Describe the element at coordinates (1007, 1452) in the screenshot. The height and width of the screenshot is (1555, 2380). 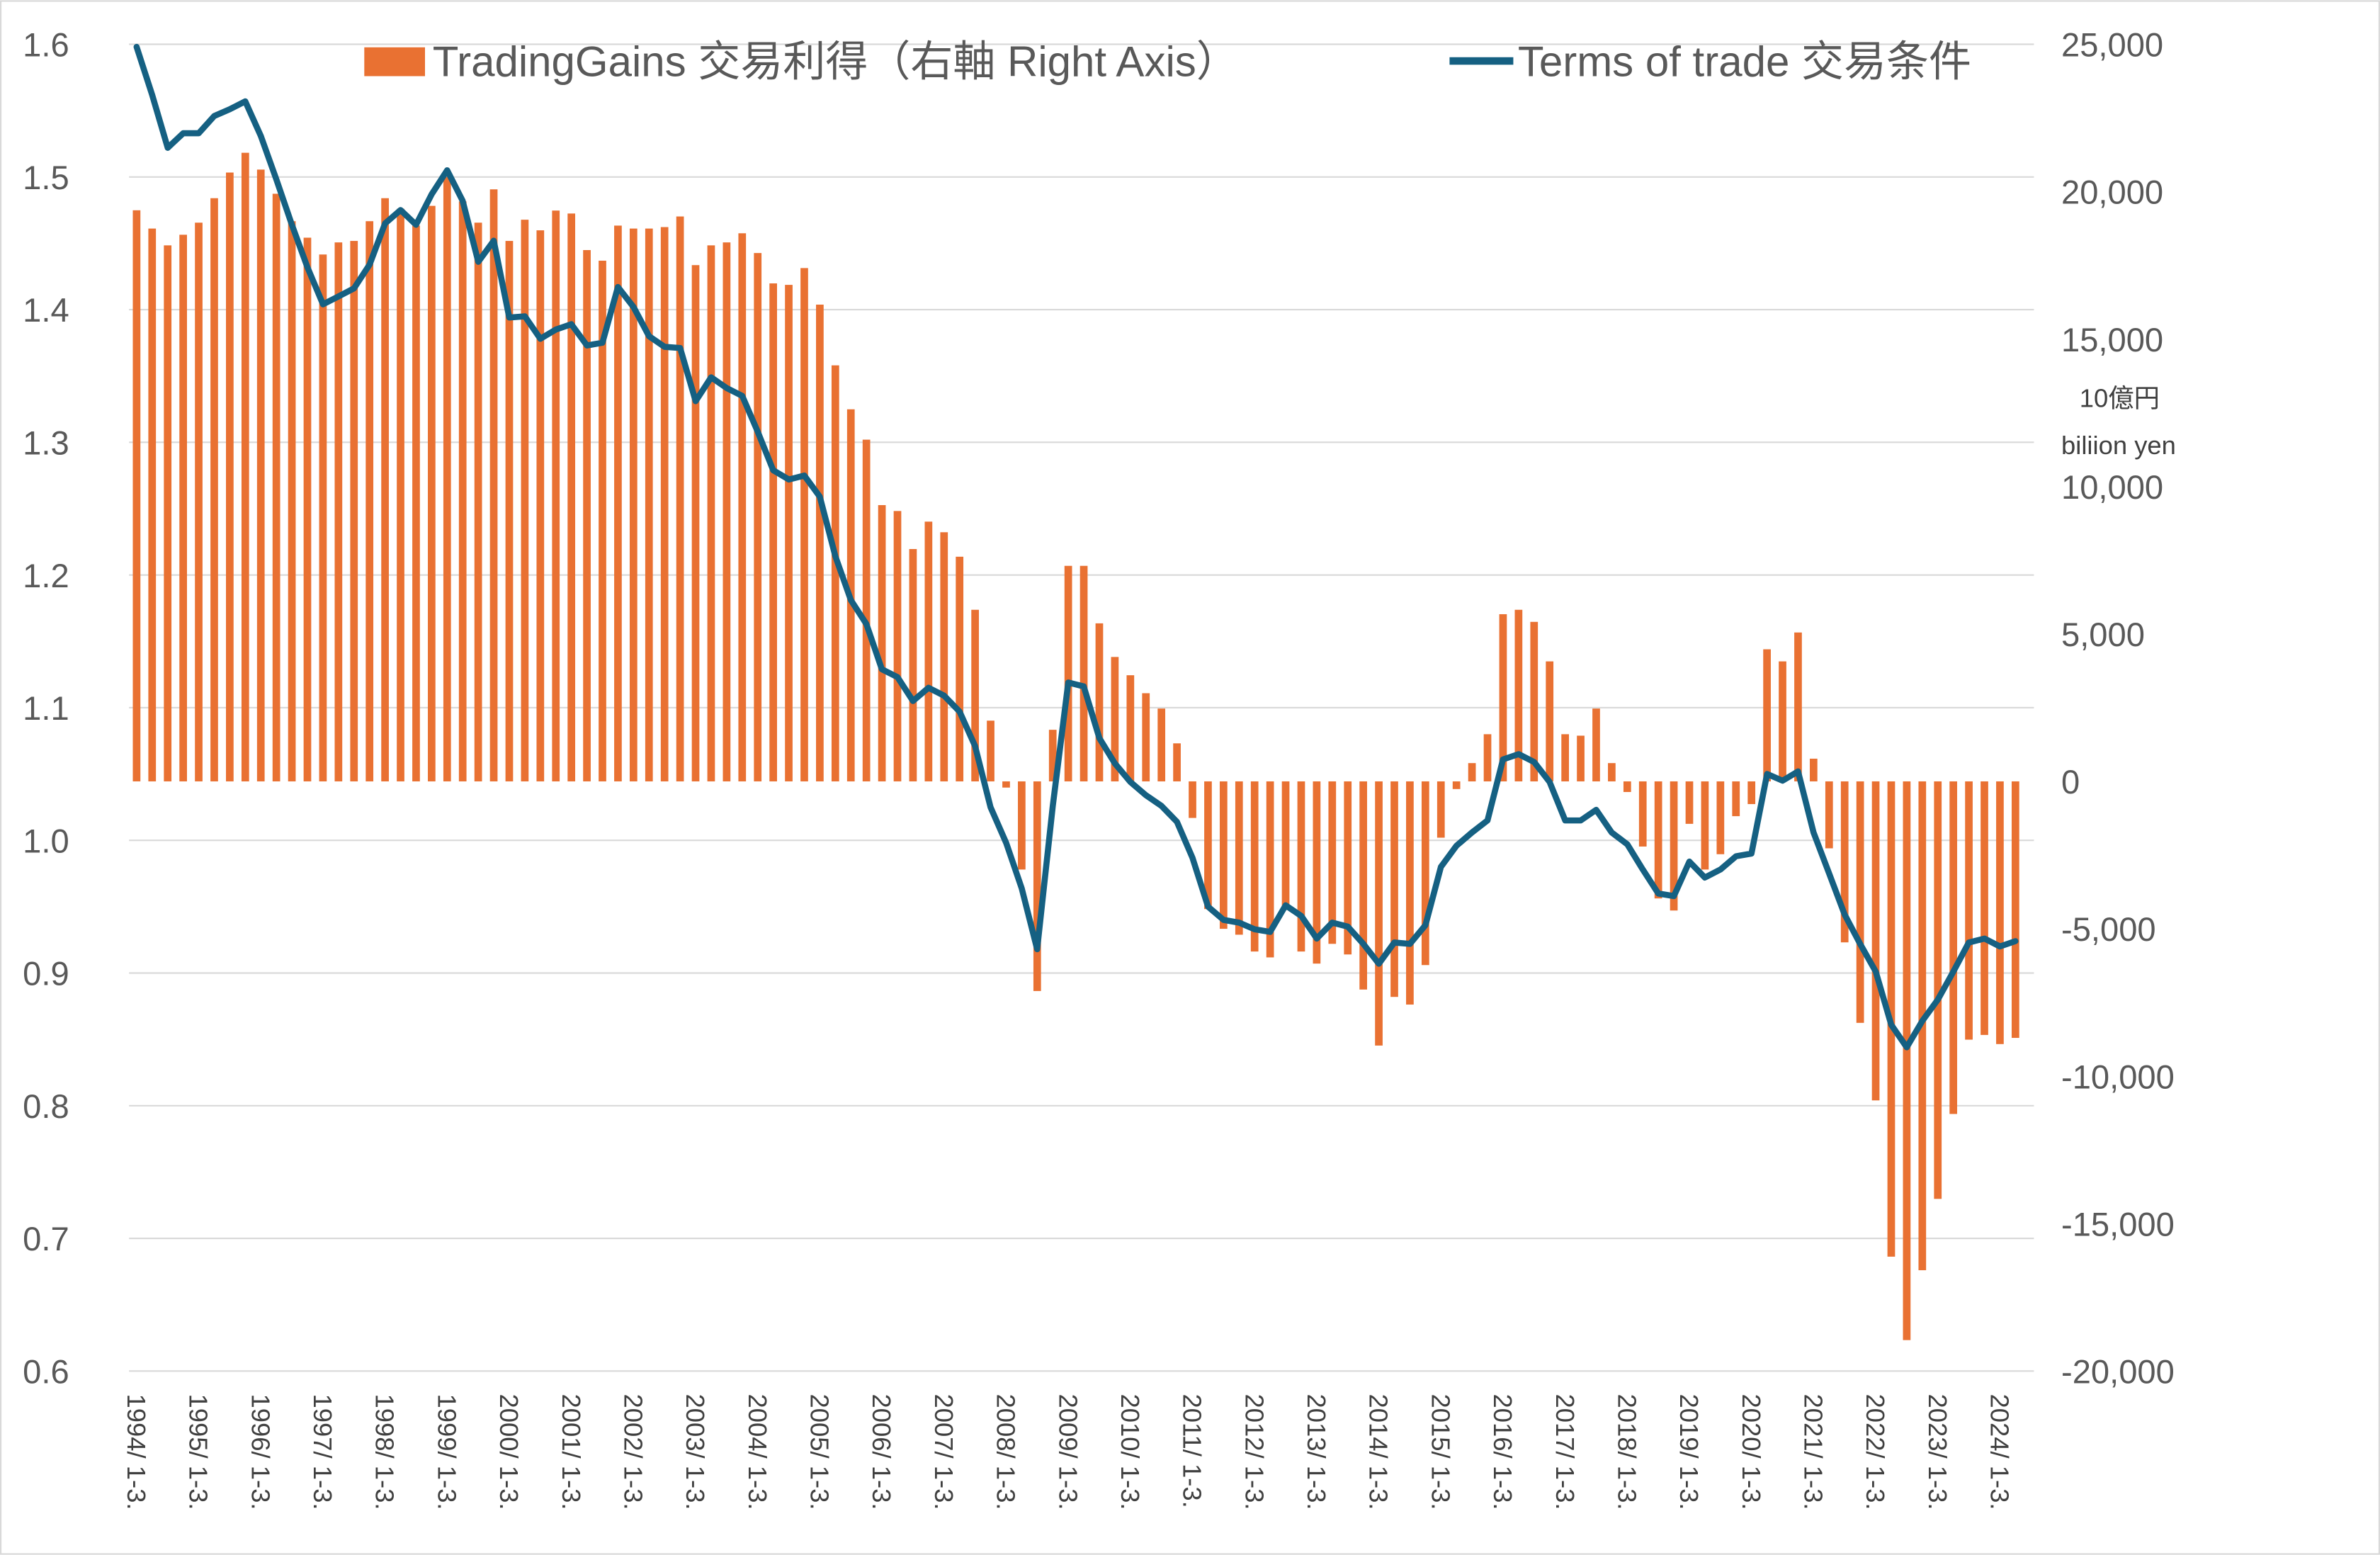
I see `x-axis-tick-label: 2008/ 1-3.` at that location.